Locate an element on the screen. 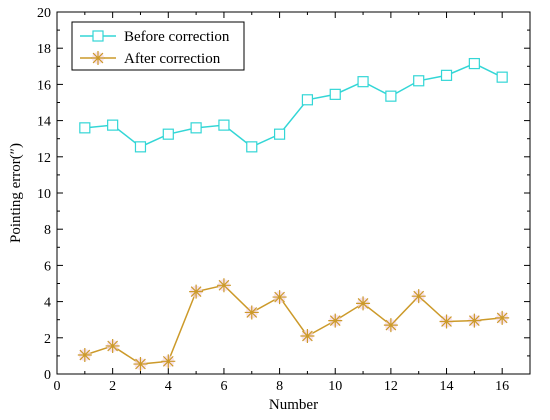  x-tick-label: 2 is located at coordinates (112, 386).